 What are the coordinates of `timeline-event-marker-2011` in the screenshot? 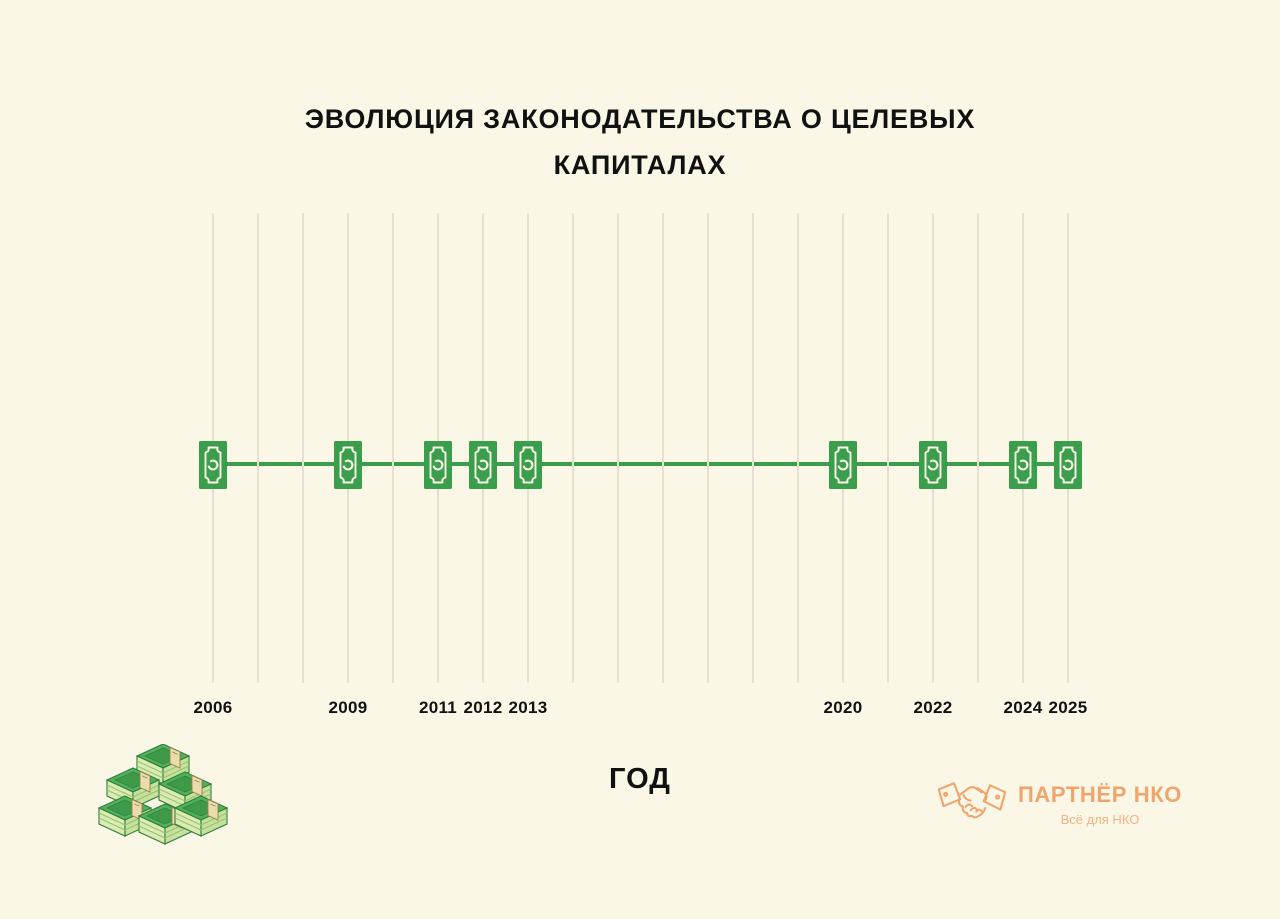 It's located at (438, 465).